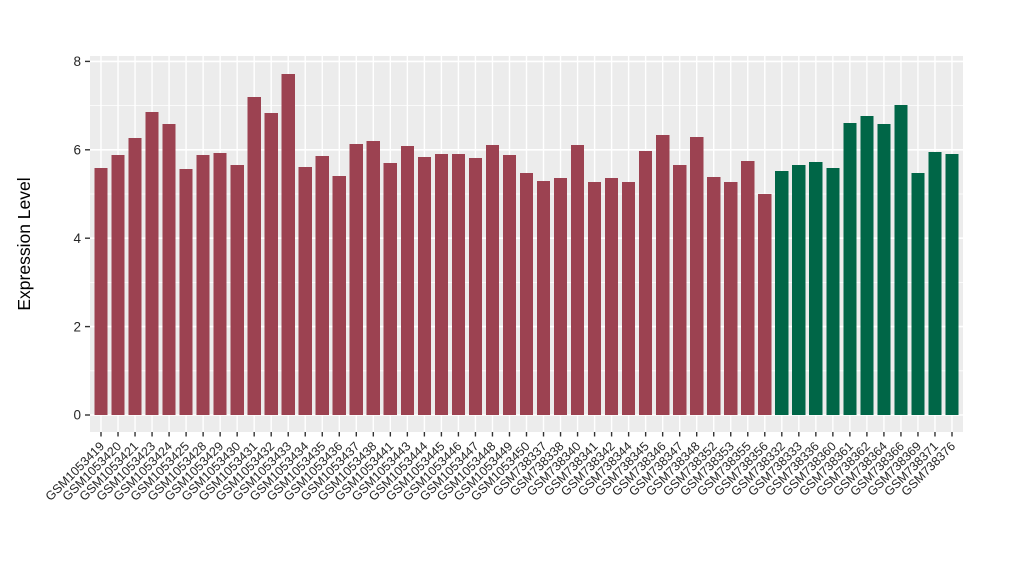 The height and width of the screenshot is (580, 1020). I want to click on y-tick-label: 4, so click(77, 238).